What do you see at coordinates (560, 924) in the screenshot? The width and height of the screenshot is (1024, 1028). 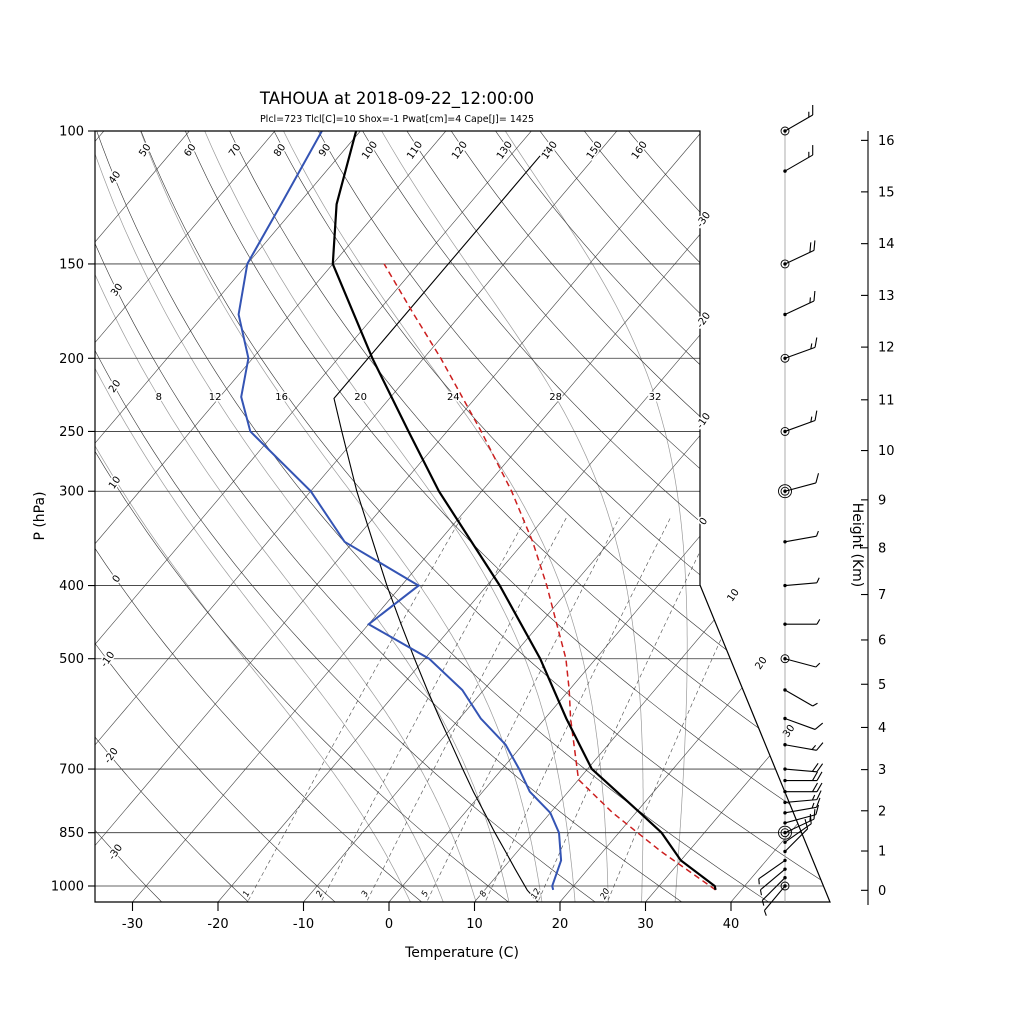 I see `tick-label: 20` at bounding box center [560, 924].